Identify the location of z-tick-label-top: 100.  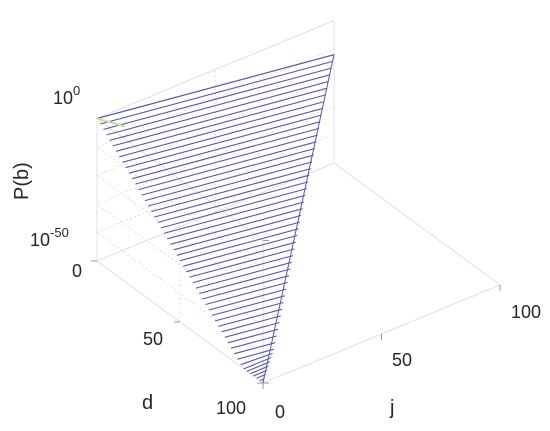
(66, 95).